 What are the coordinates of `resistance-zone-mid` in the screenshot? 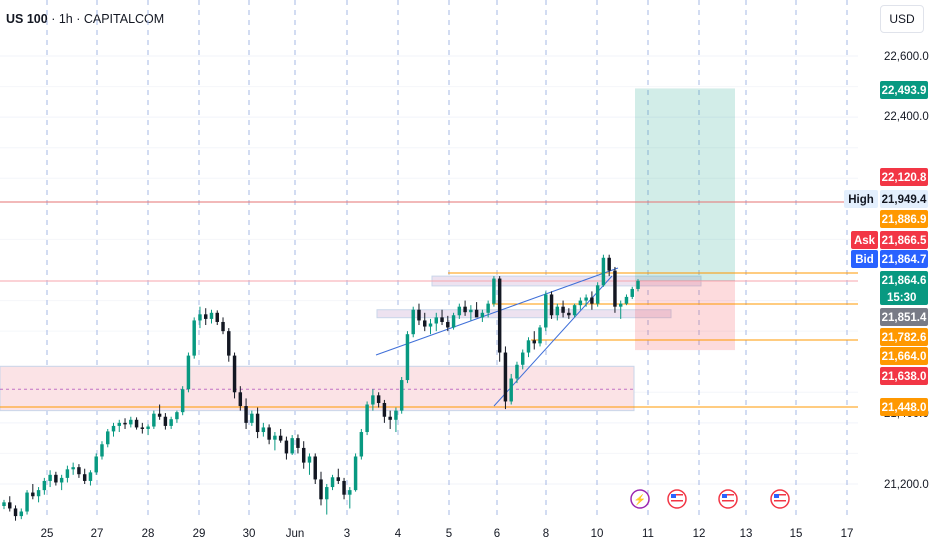 It's located at (524, 314).